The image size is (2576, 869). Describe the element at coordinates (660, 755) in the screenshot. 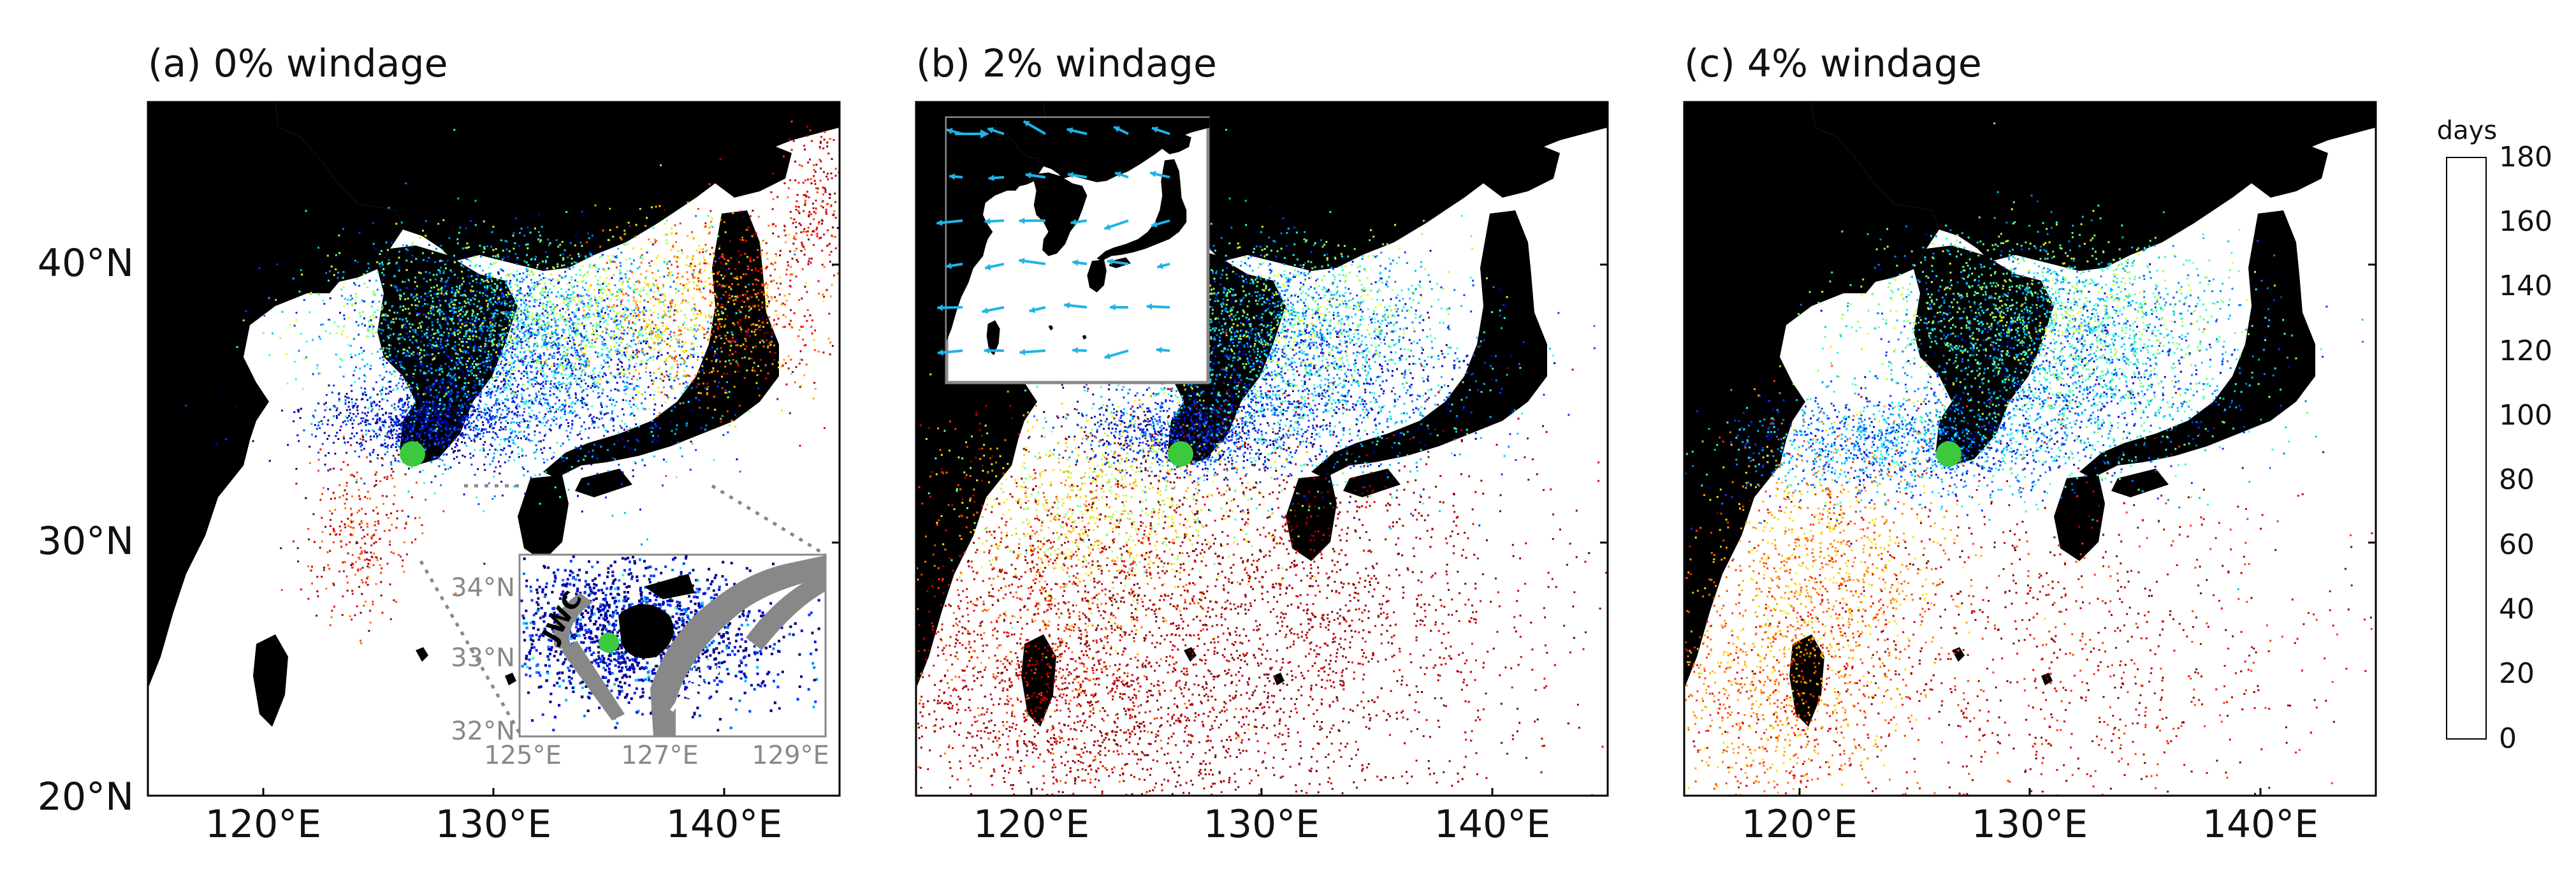

I see `inset-xtick-127: 127°E` at that location.